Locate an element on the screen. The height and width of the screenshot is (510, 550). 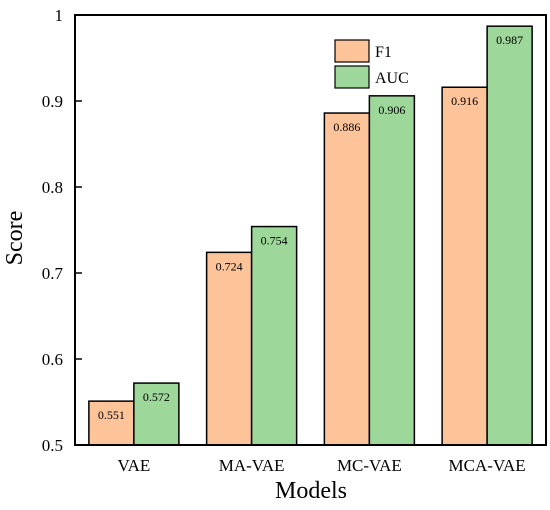
bar-auc-mc-vae is located at coordinates (392, 270).